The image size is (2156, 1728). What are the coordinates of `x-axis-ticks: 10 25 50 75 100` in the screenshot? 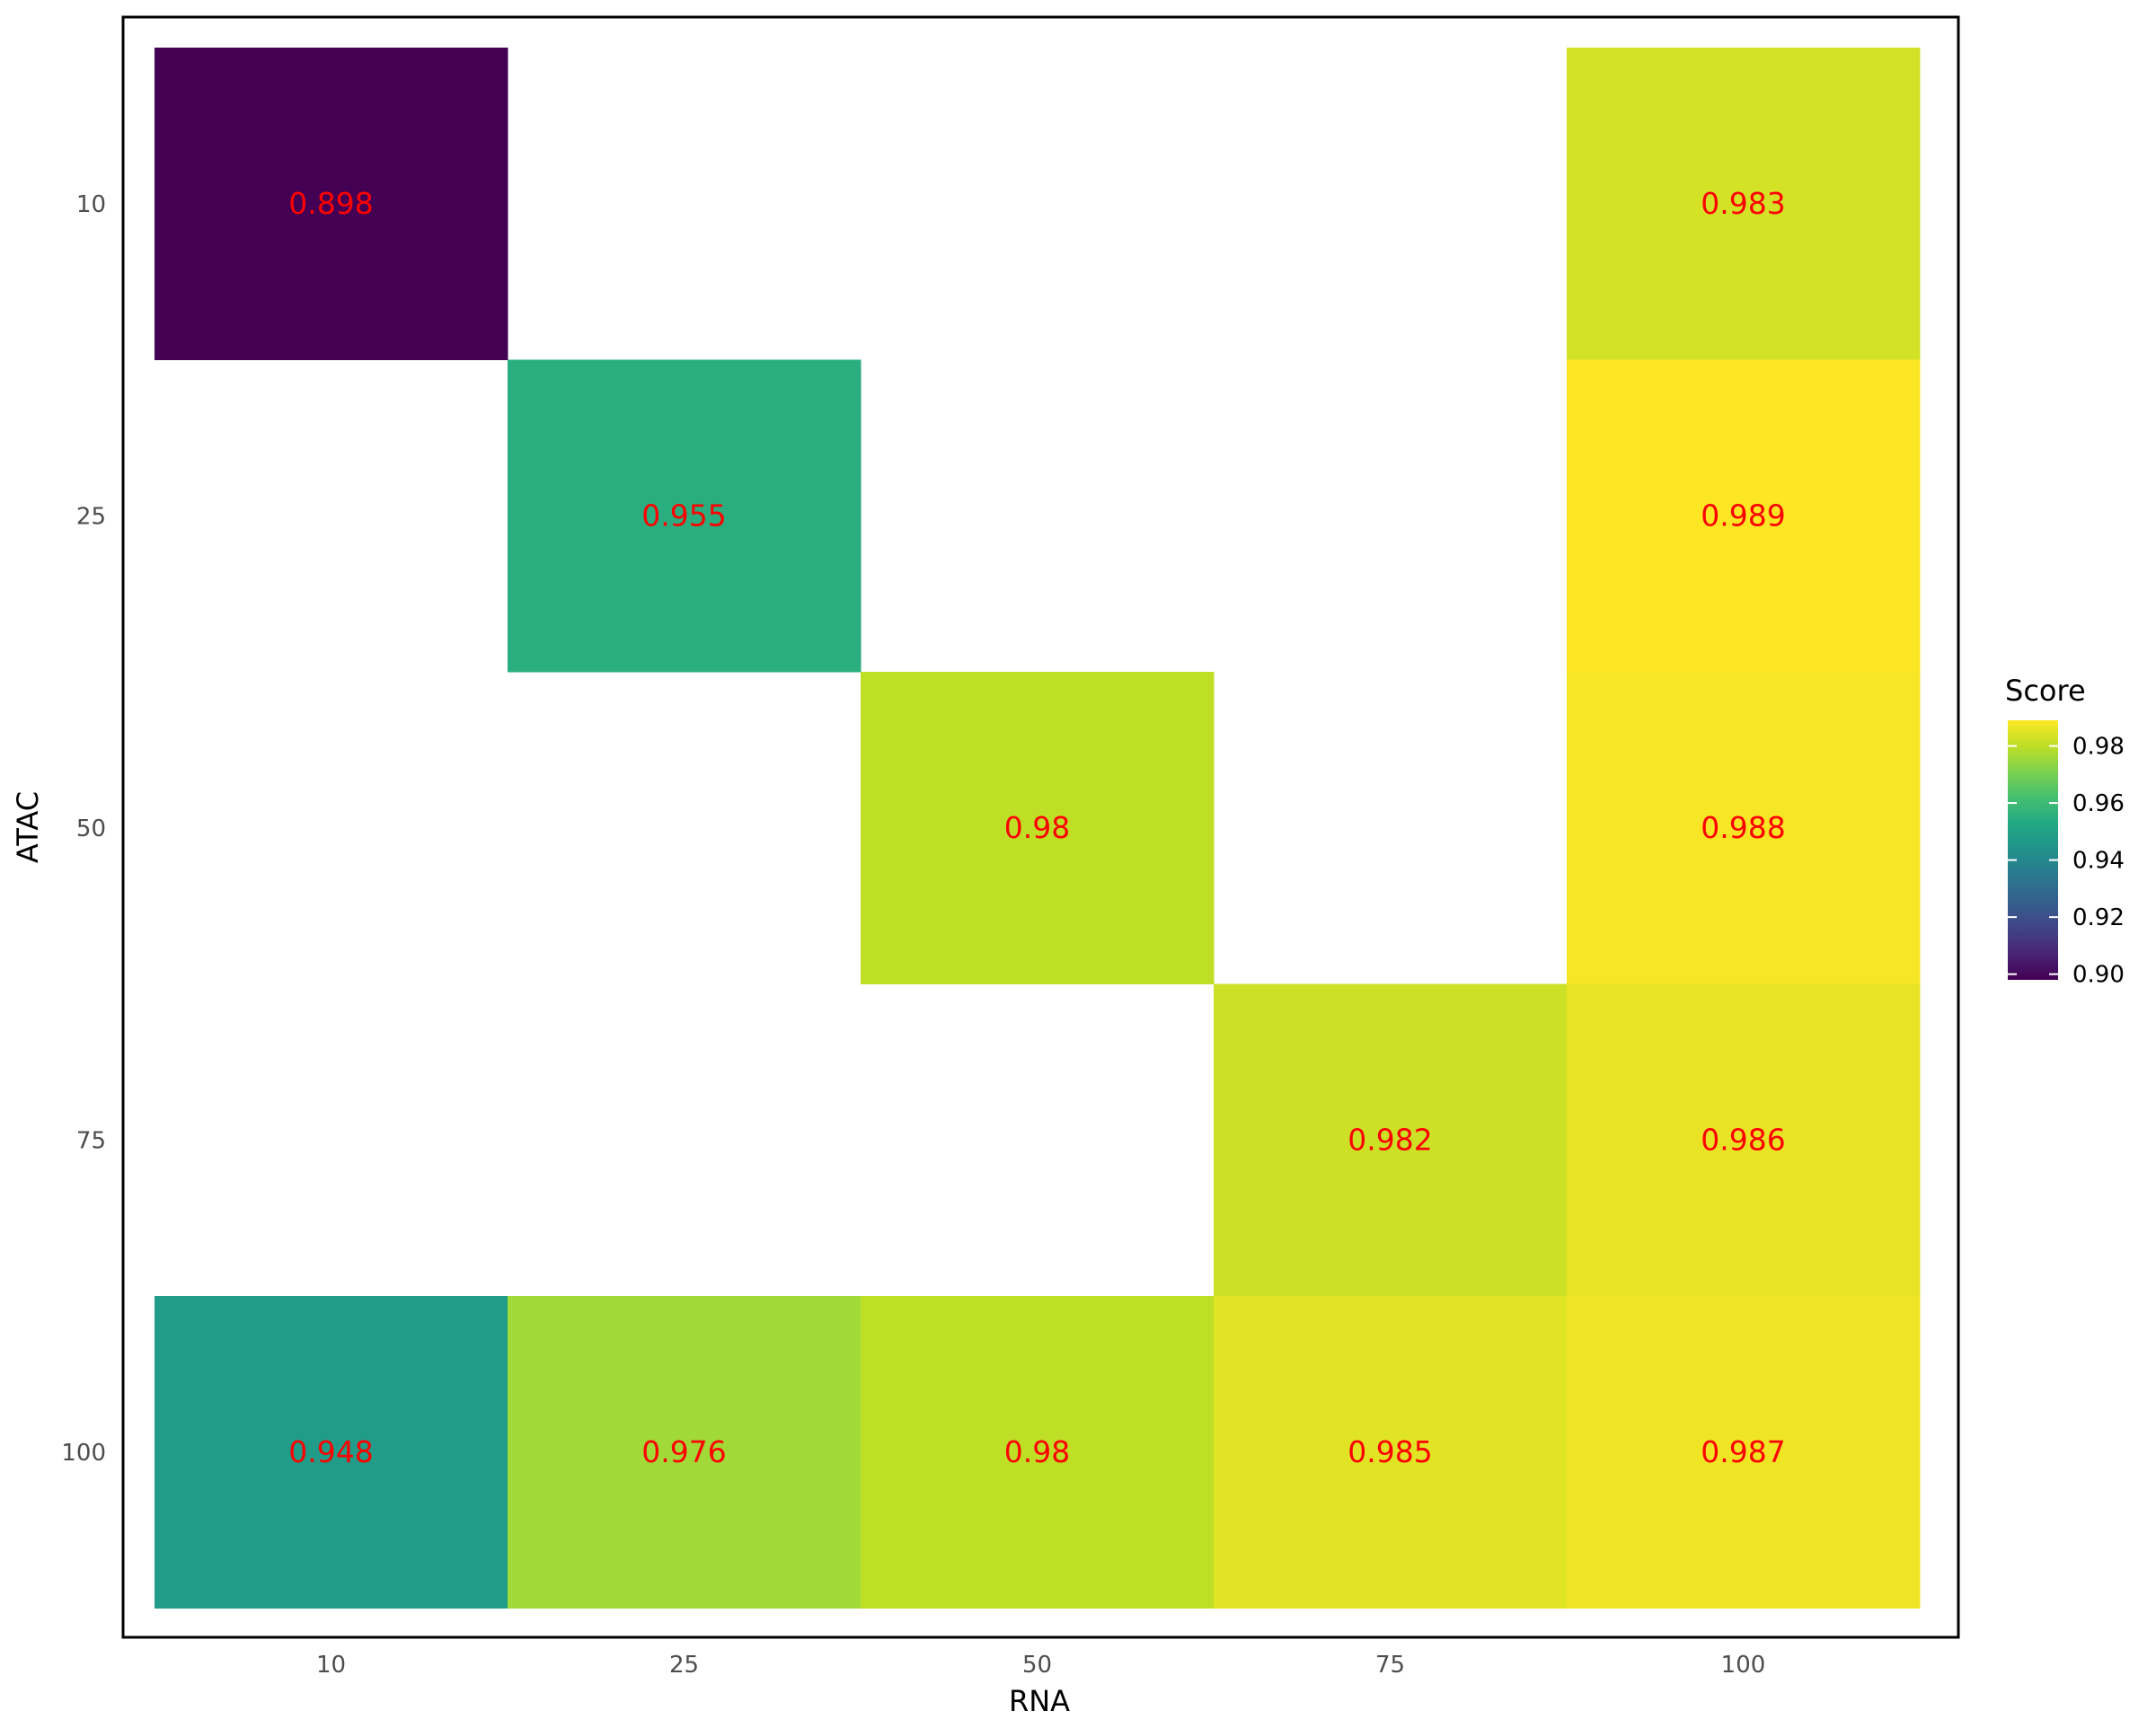 It's located at (1040, 1665).